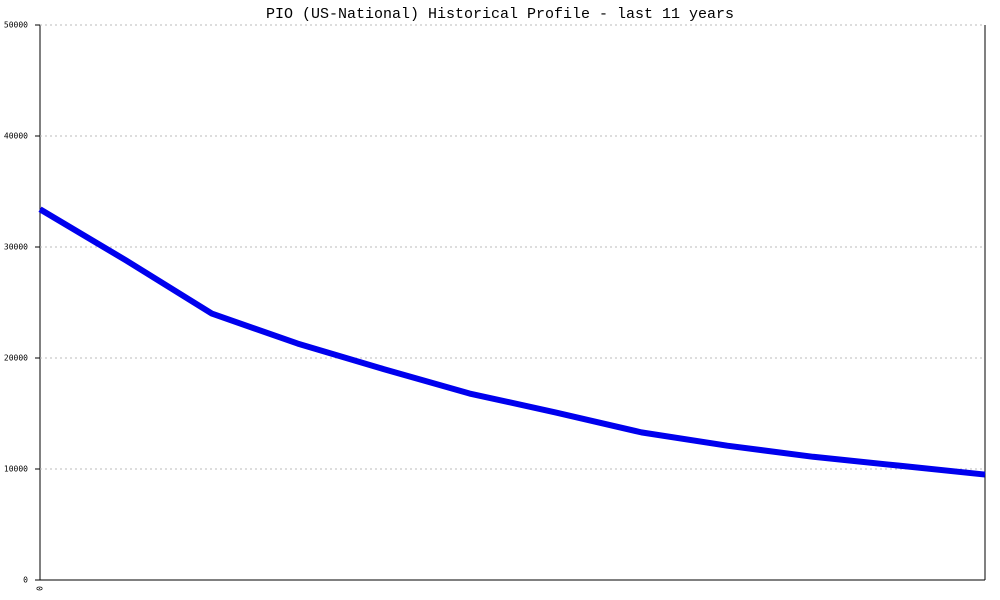 The width and height of the screenshot is (1000, 600). What do you see at coordinates (16, 25) in the screenshot?
I see `y-tick-label: 50000` at bounding box center [16, 25].